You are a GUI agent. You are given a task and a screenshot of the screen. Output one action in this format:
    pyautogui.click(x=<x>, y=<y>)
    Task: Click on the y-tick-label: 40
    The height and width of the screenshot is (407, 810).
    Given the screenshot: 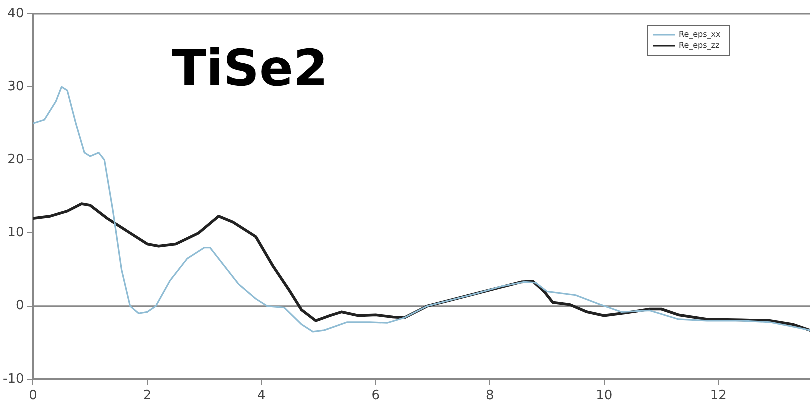 What is the action you would take?
    pyautogui.click(x=16, y=14)
    